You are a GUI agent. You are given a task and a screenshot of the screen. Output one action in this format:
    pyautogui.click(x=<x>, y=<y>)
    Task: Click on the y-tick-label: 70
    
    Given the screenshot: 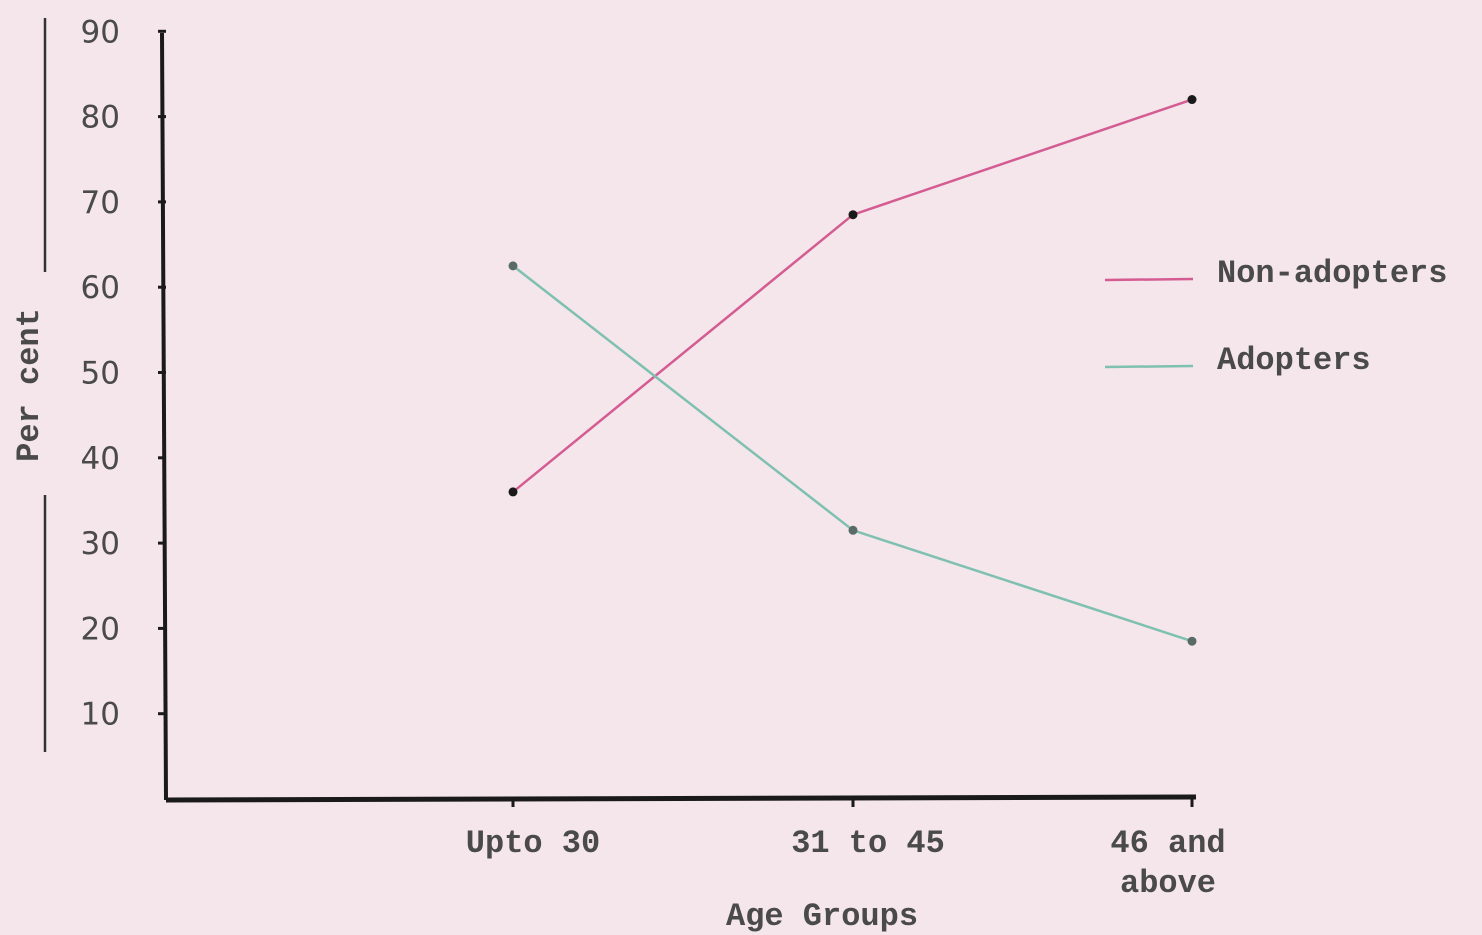 What is the action you would take?
    pyautogui.click(x=100, y=203)
    